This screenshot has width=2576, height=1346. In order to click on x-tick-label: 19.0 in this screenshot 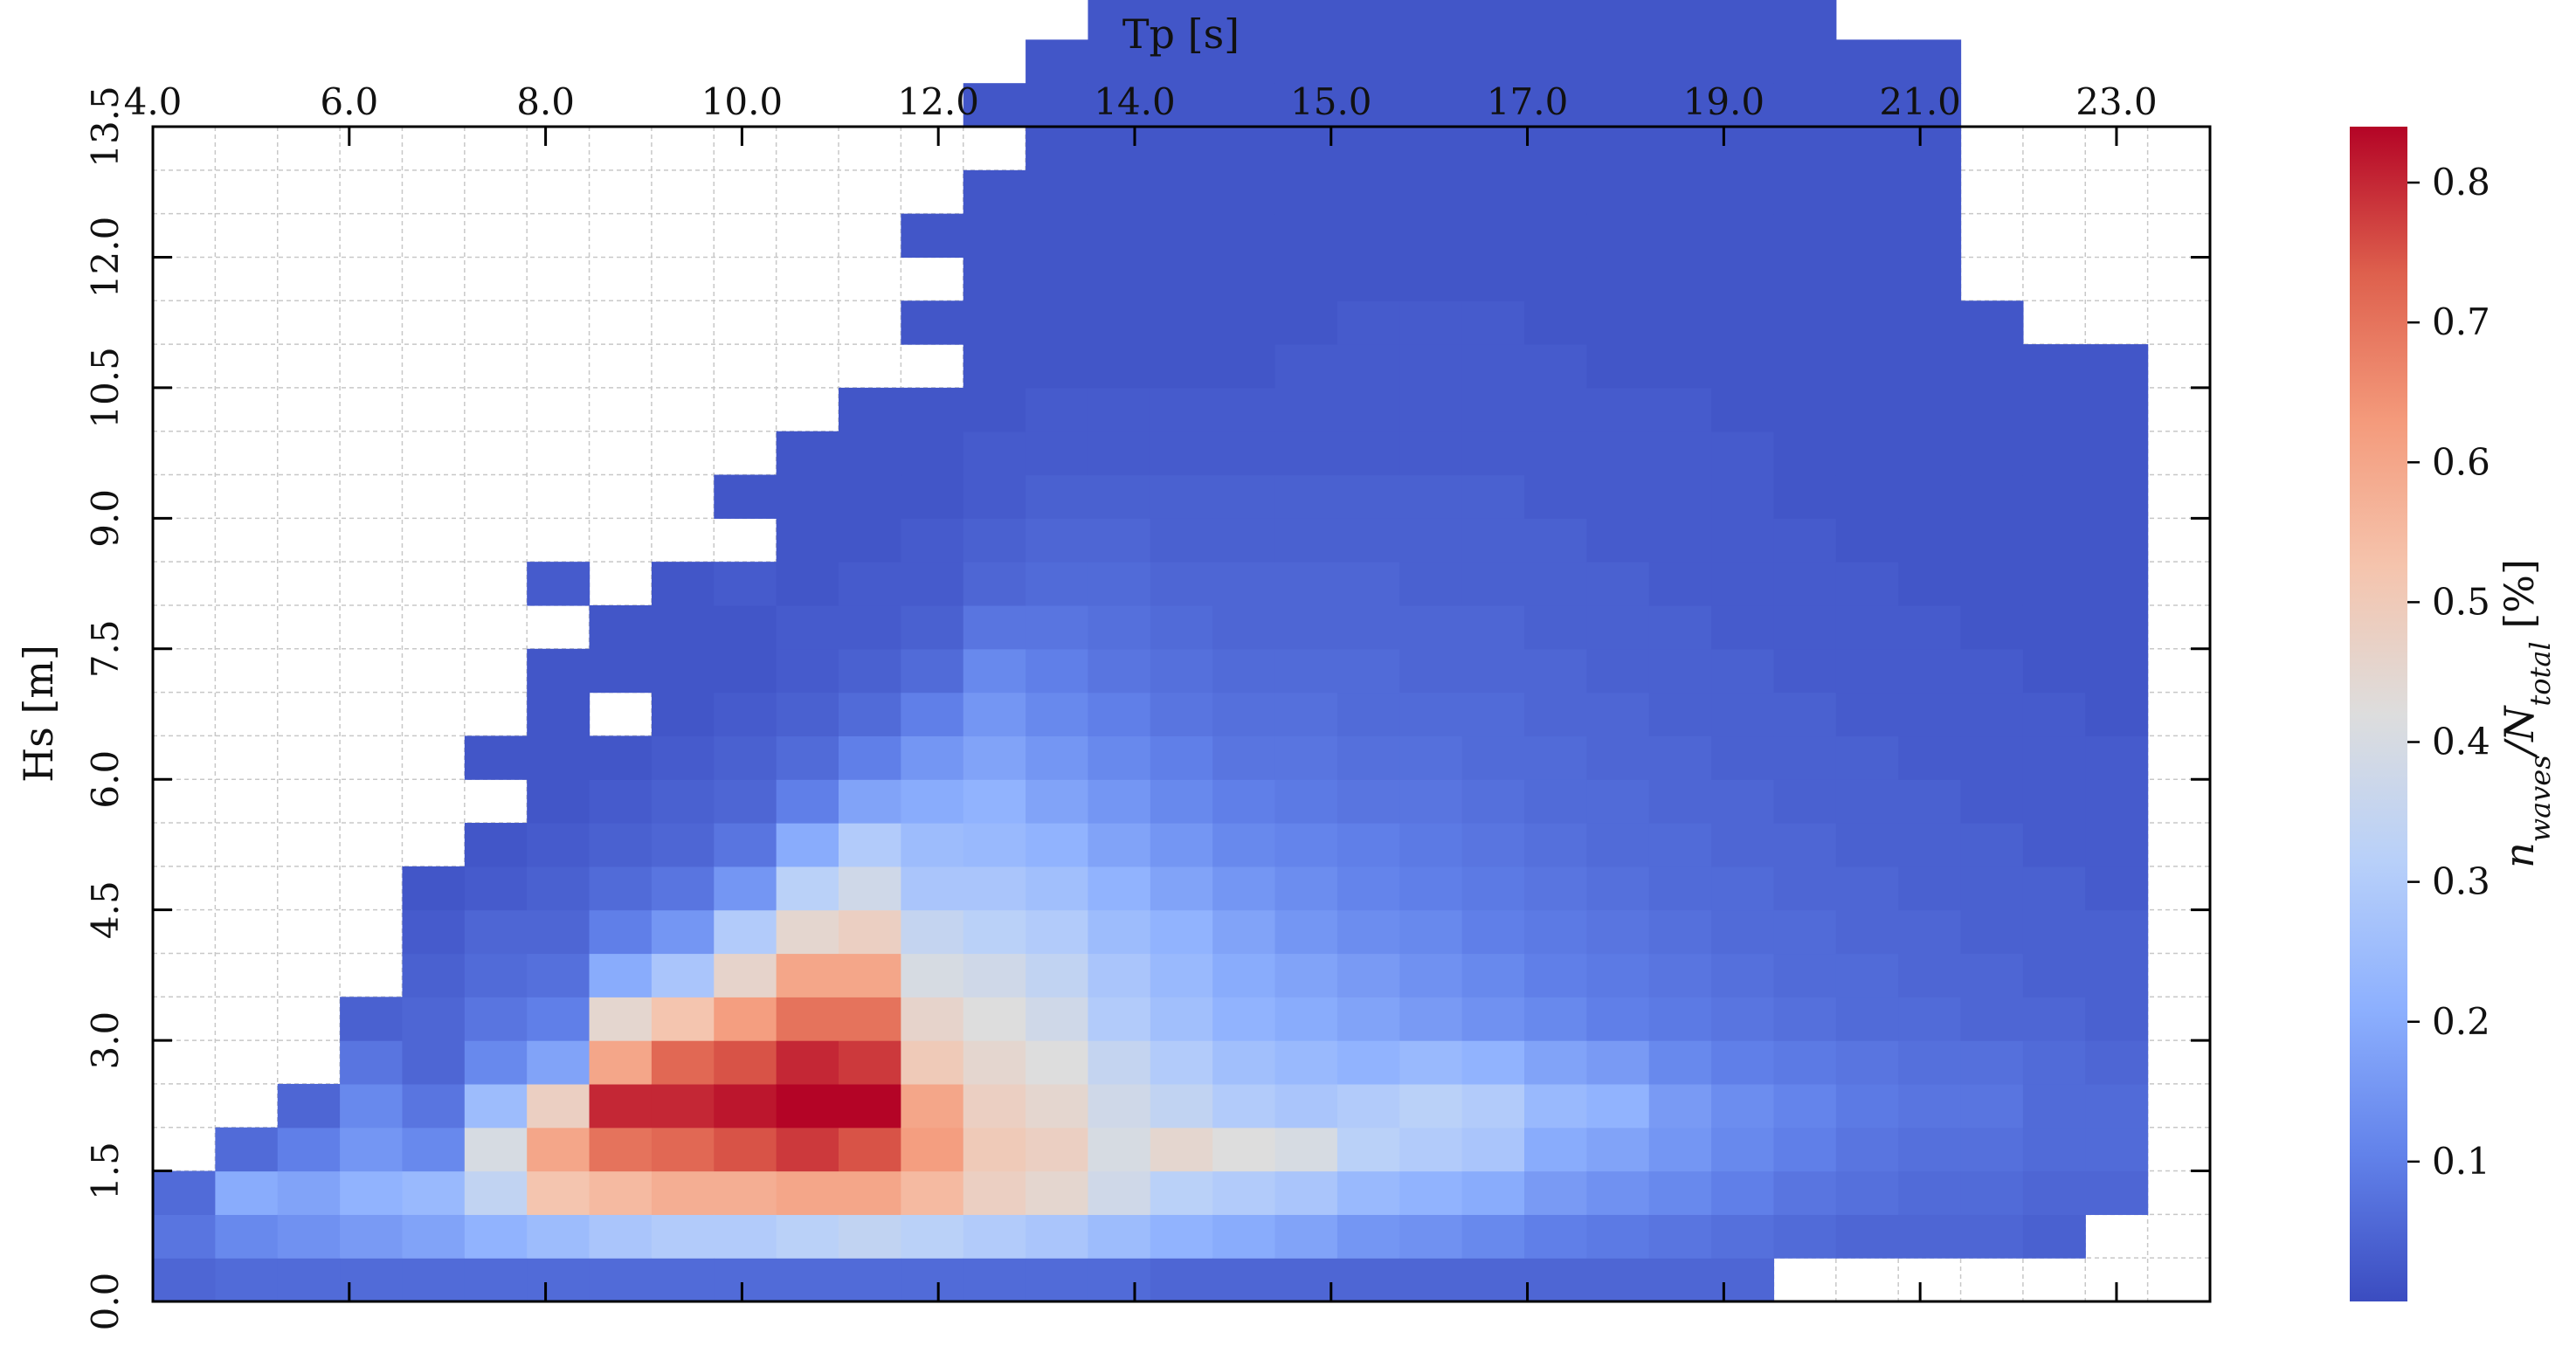, I will do `click(1724, 101)`.